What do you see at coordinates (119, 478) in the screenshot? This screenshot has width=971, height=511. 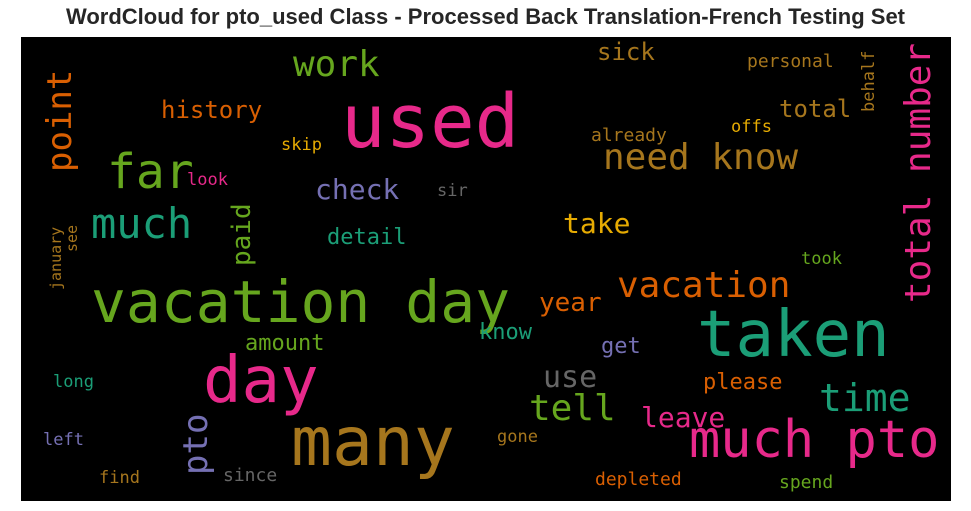 I see `wordcloud-word-find: find` at bounding box center [119, 478].